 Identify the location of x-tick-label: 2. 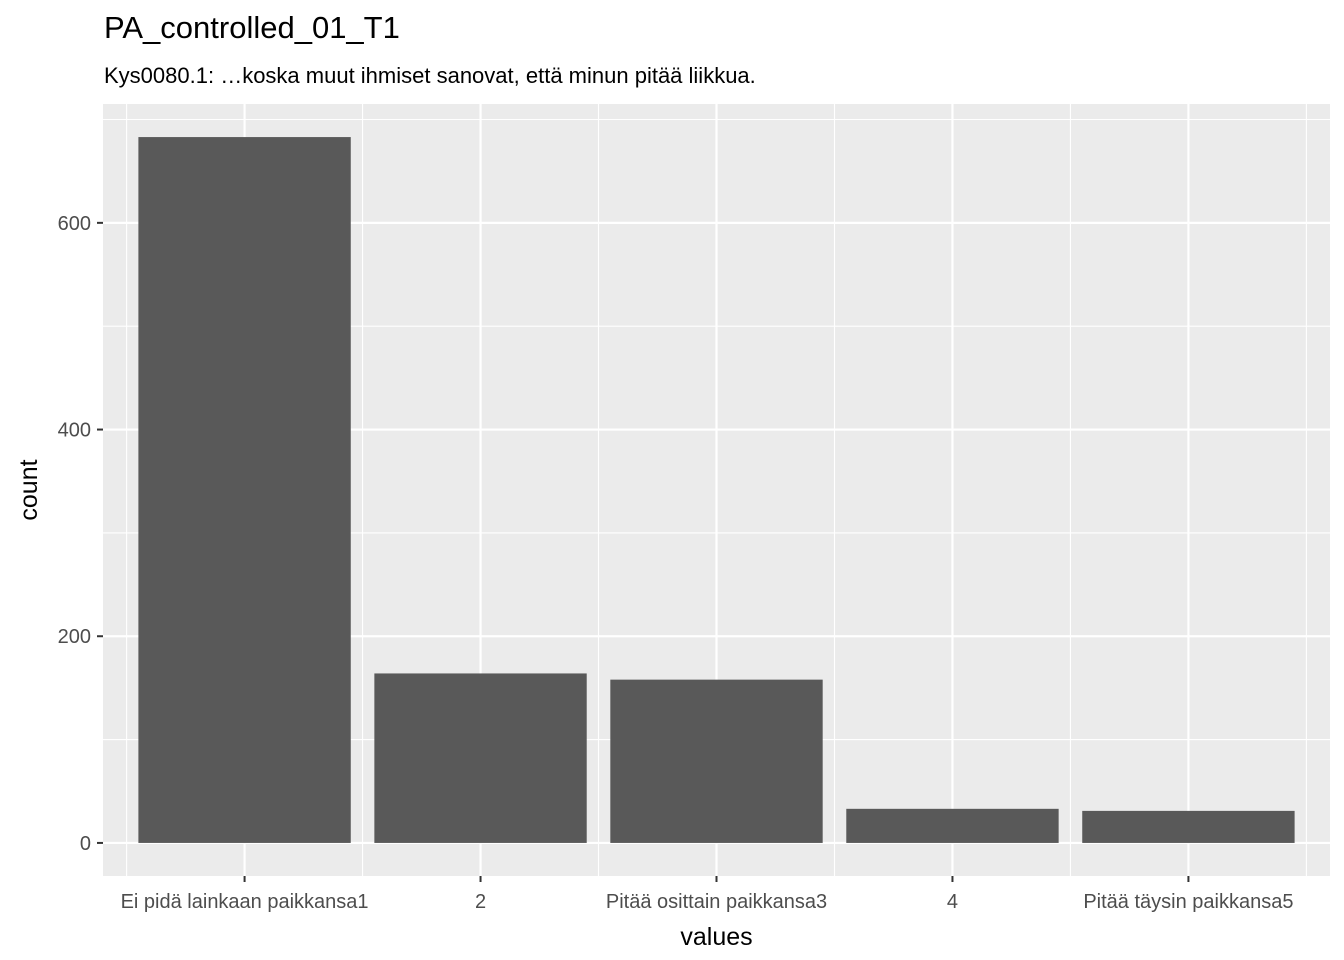
(480, 902).